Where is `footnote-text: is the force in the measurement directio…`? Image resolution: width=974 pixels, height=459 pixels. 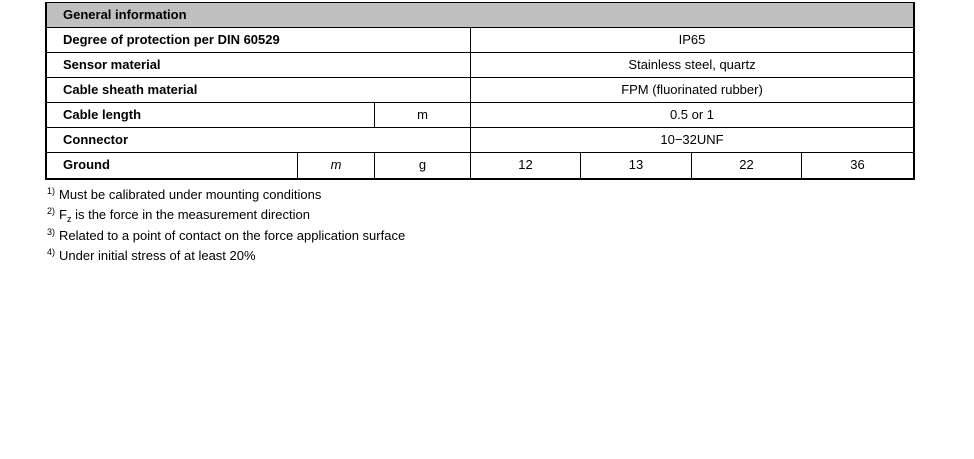 footnote-text: is the force in the measurement directio… is located at coordinates (190, 214).